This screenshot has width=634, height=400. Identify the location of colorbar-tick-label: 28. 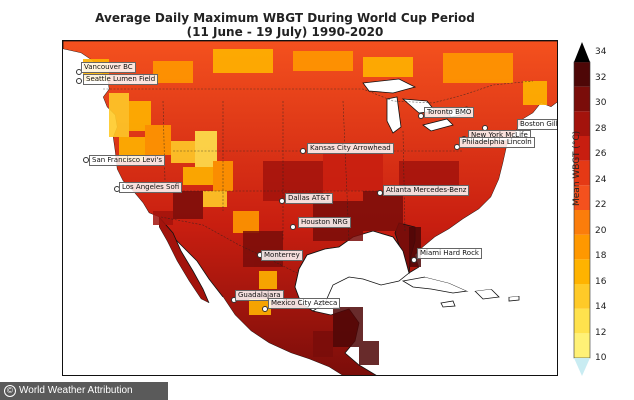
(601, 128).